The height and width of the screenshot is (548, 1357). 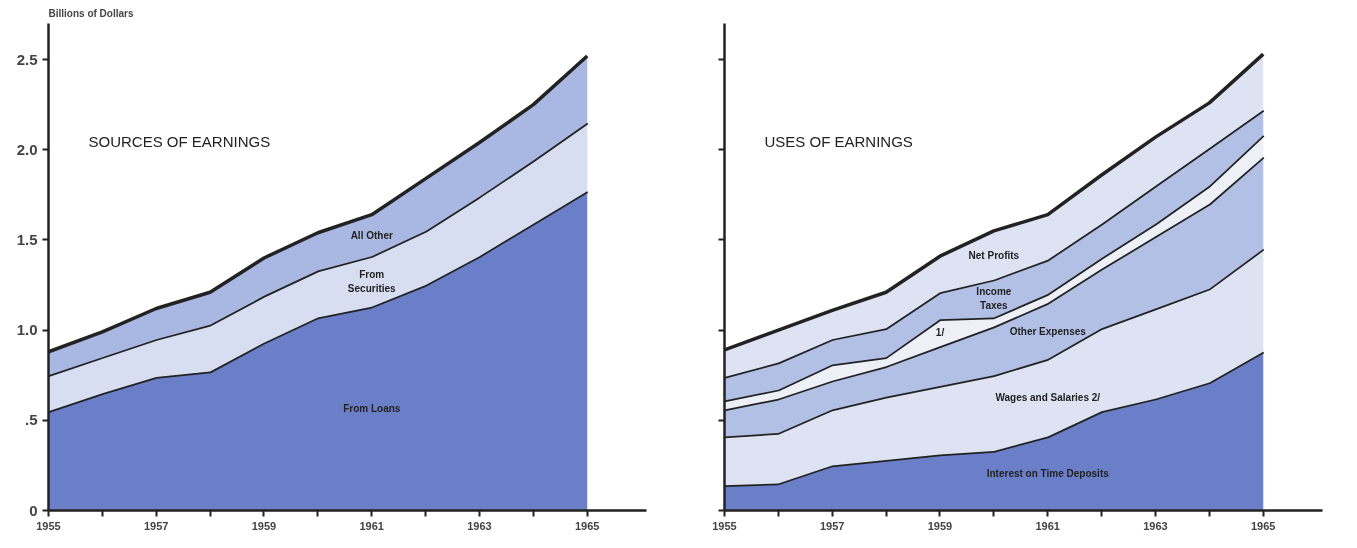 I want to click on series-label: Net Profits, so click(x=994, y=255).